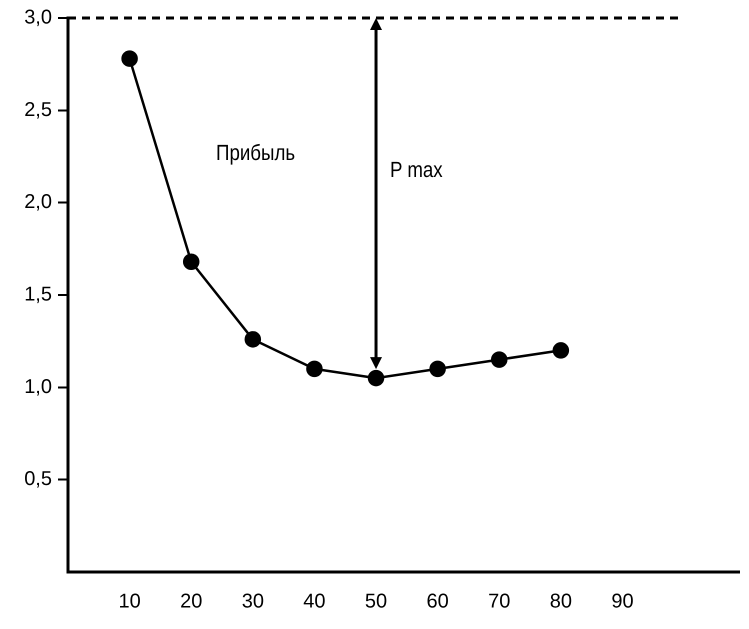 The width and height of the screenshot is (749, 629). What do you see at coordinates (255, 153) in the screenshot?
I see `annotation: Прибыль` at bounding box center [255, 153].